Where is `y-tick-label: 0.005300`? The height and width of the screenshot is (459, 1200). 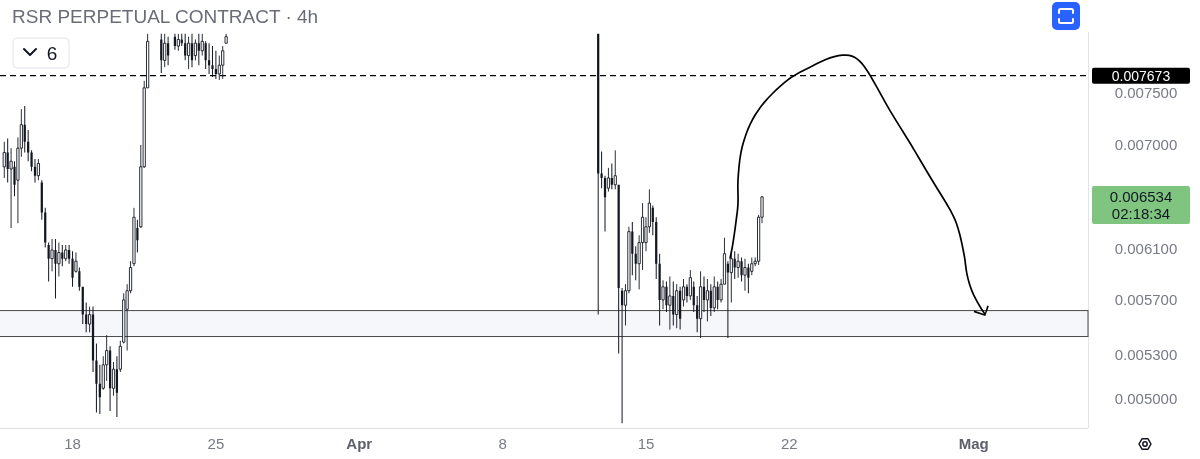 y-tick-label: 0.005300 is located at coordinates (1146, 354).